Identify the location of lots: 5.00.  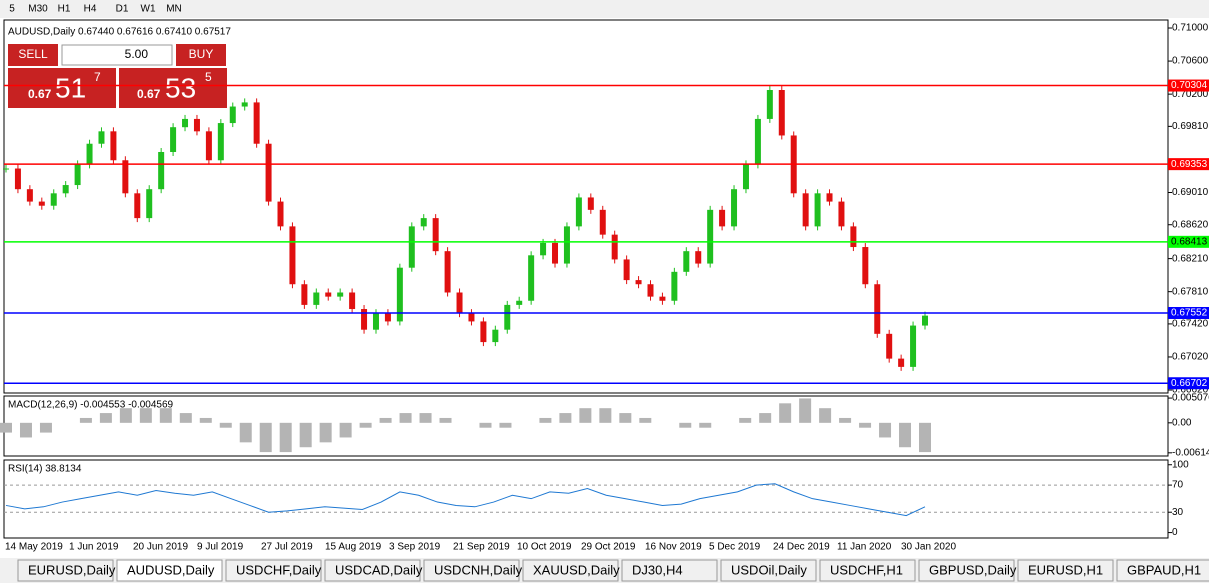
(137, 54).